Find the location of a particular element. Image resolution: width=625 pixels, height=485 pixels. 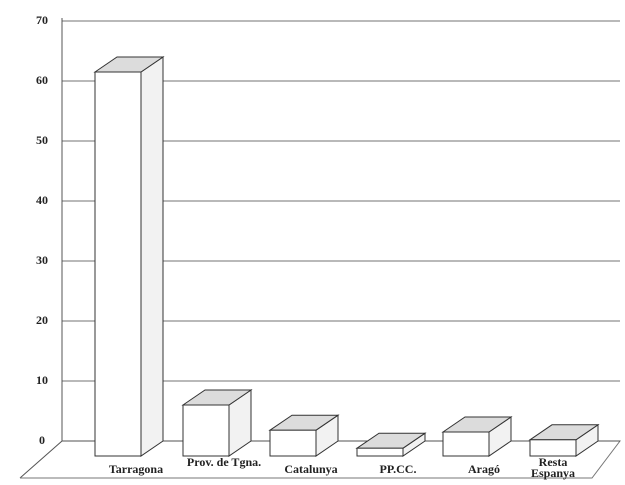

y-tick-label: 0 is located at coordinates (42, 440).